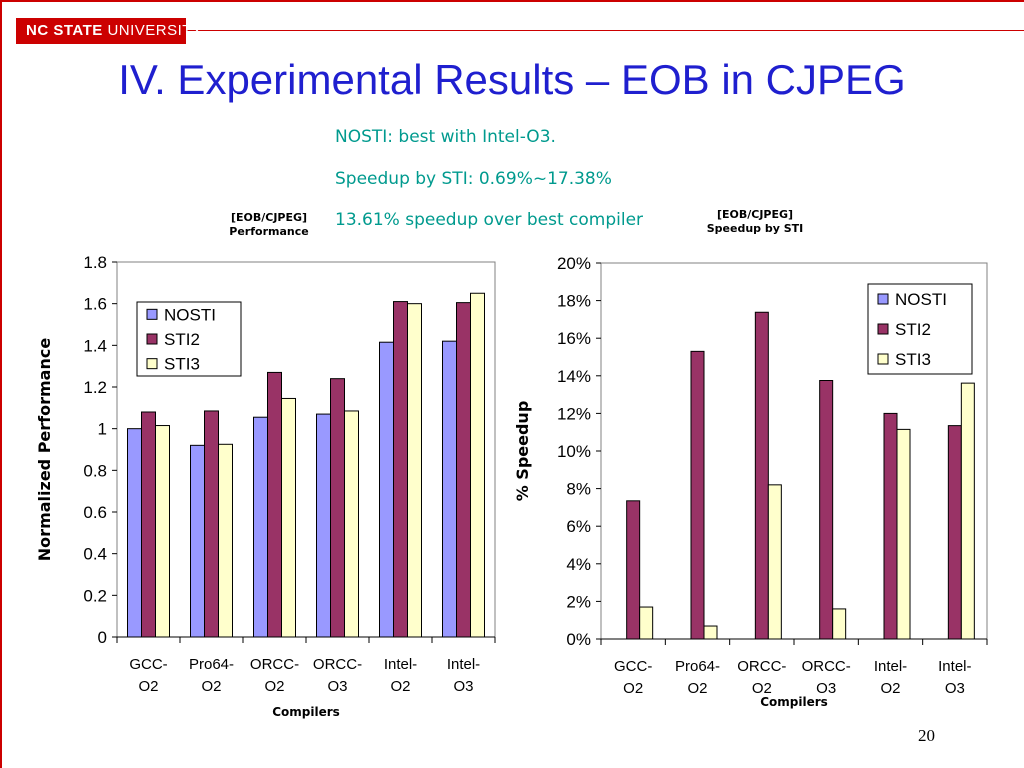 The image size is (1024, 768). I want to click on frame-top-border, so click(512, 1).